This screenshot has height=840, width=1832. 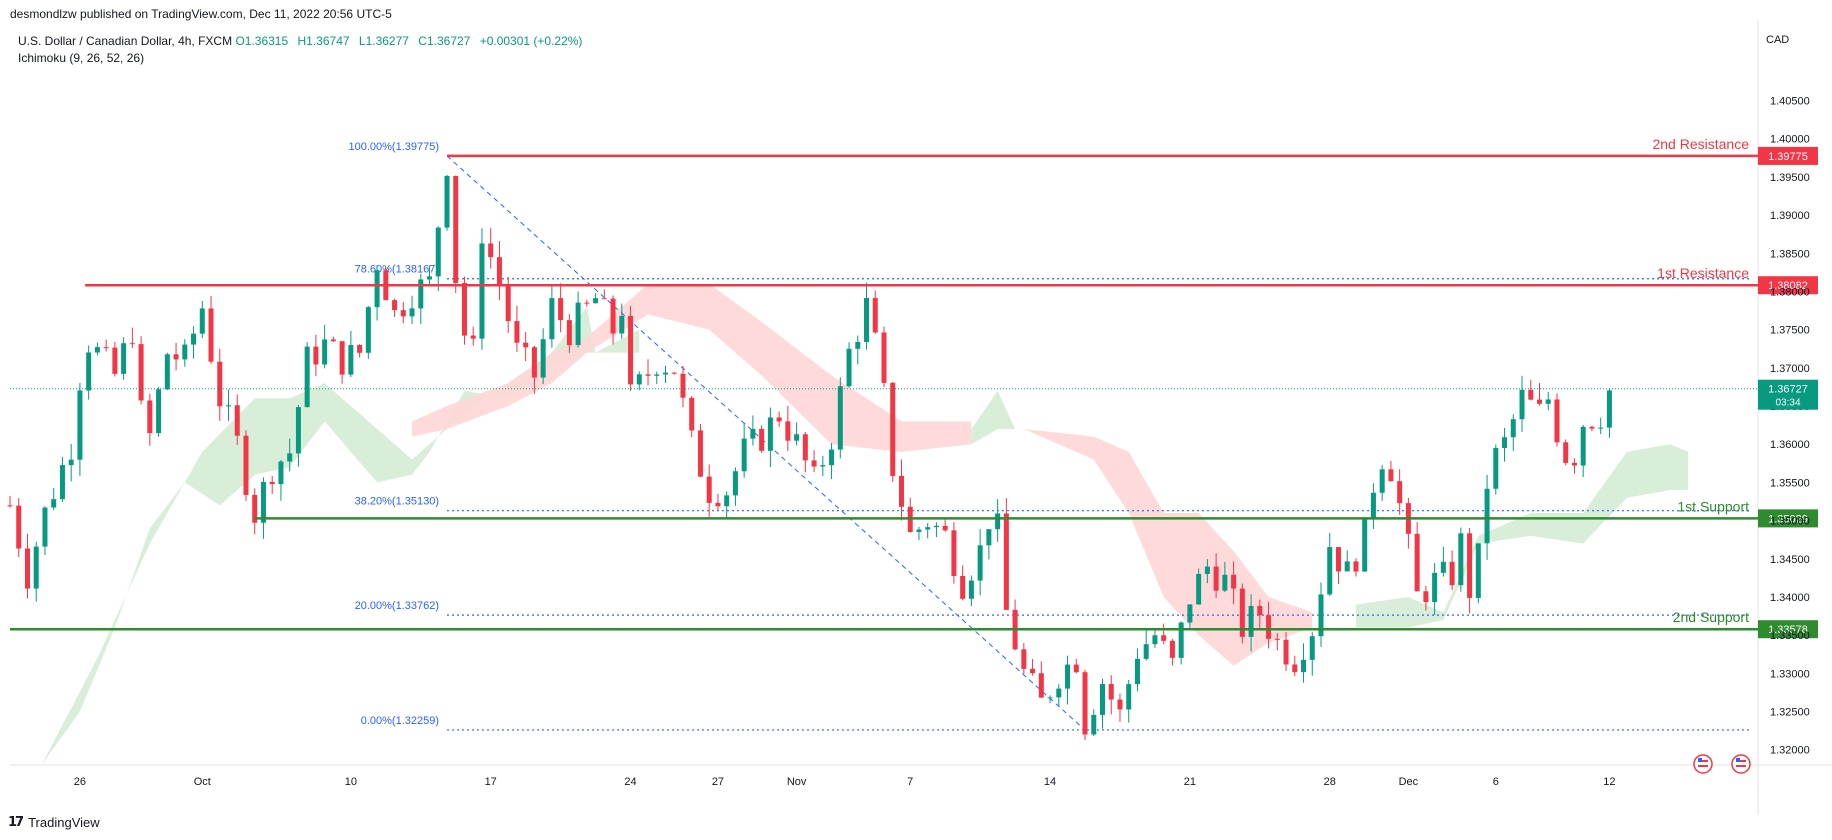 What do you see at coordinates (1409, 782) in the screenshot?
I see `time-tick-label: Dec` at bounding box center [1409, 782].